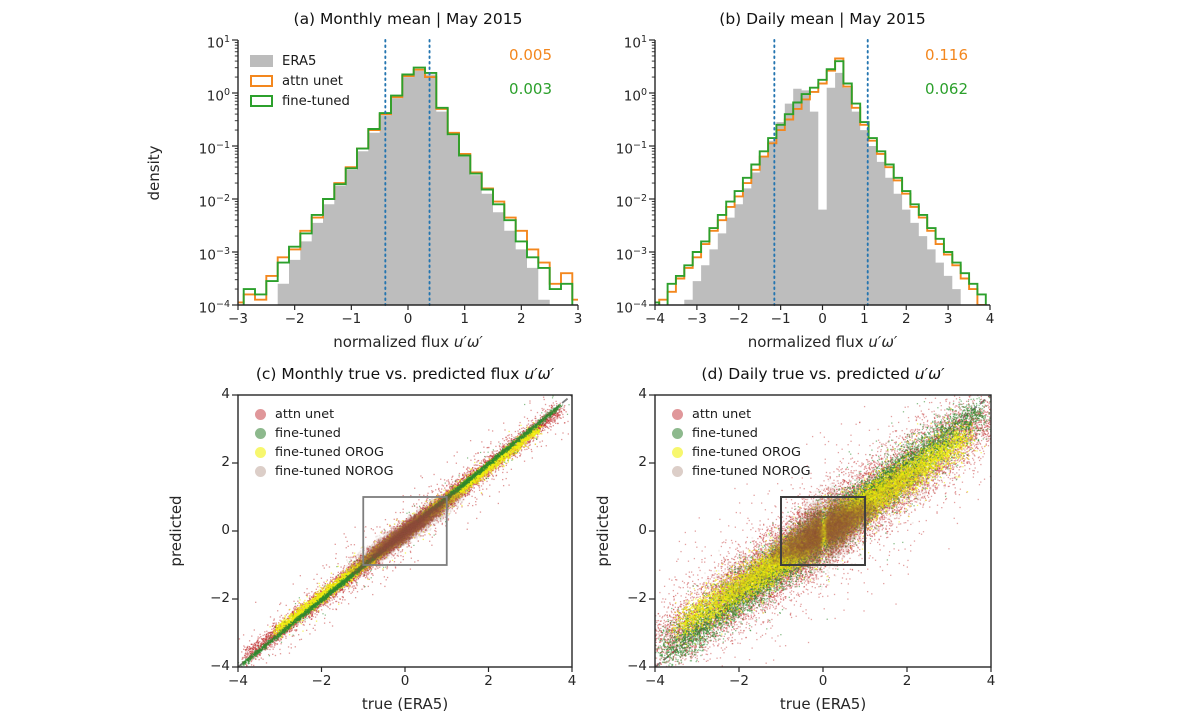 The width and height of the screenshot is (1194, 723). I want to click on legend-label: fine-tuned OROG, so click(746, 452).